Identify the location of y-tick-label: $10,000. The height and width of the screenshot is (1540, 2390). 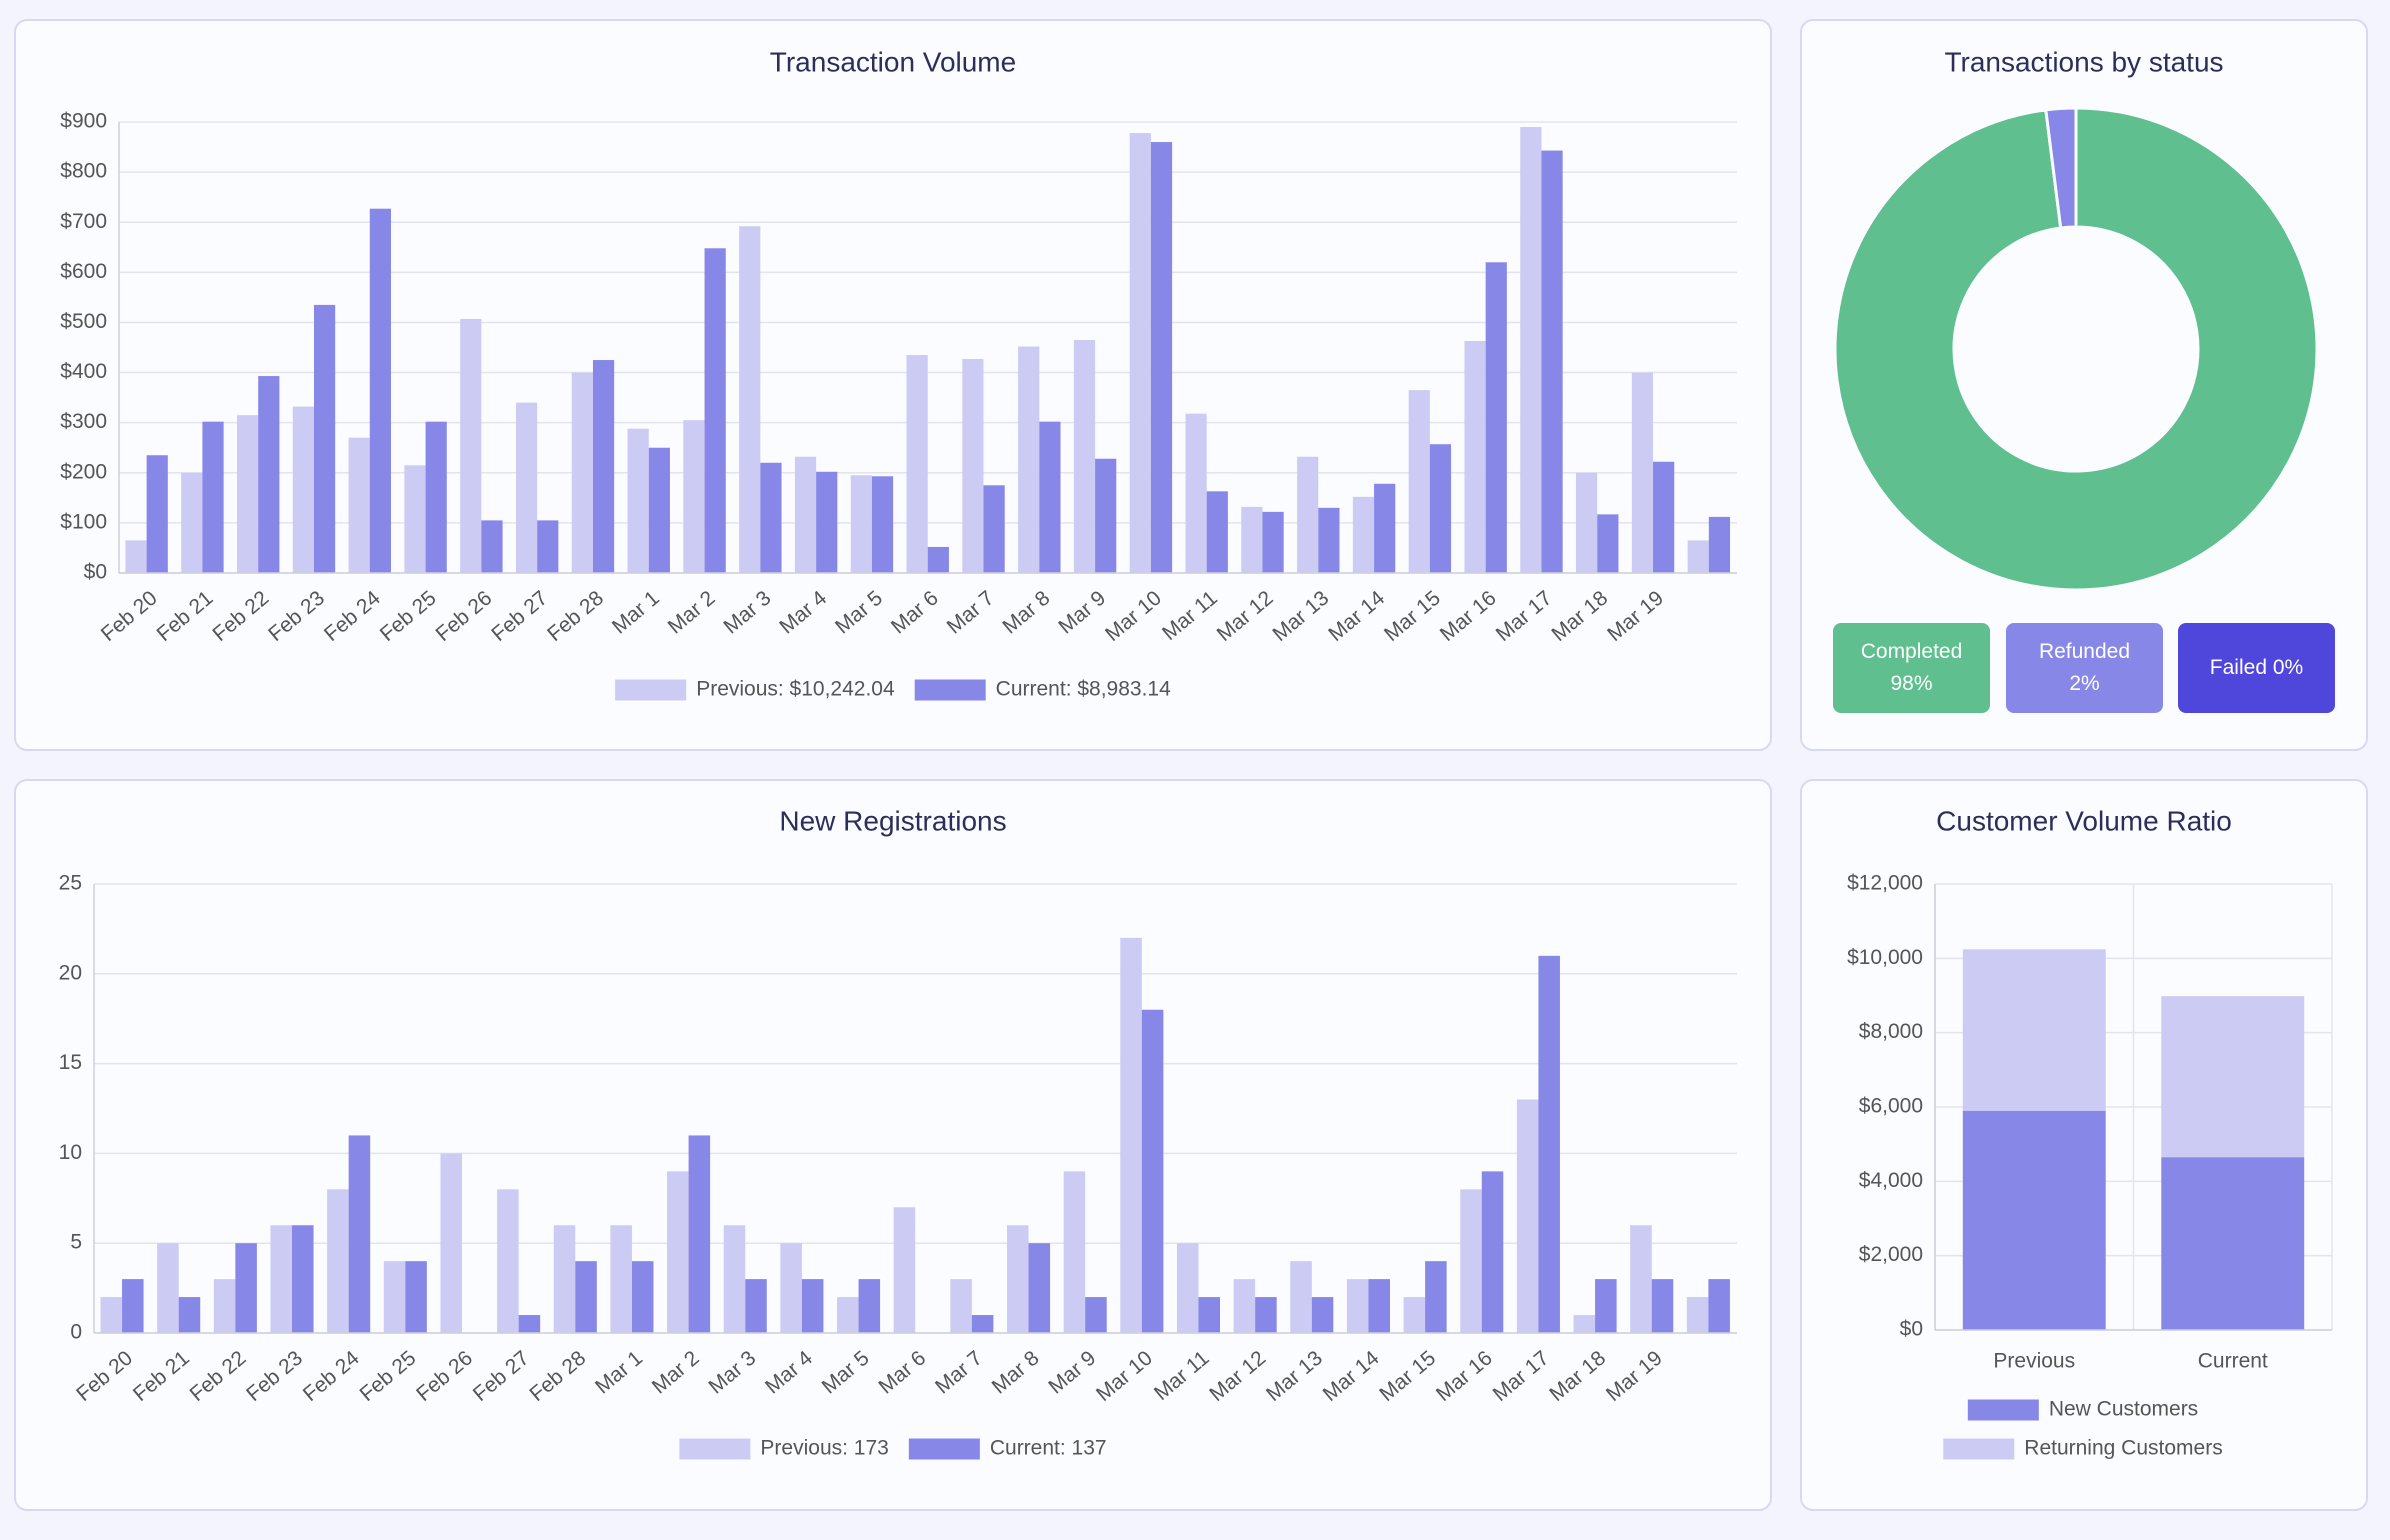
(1885, 957).